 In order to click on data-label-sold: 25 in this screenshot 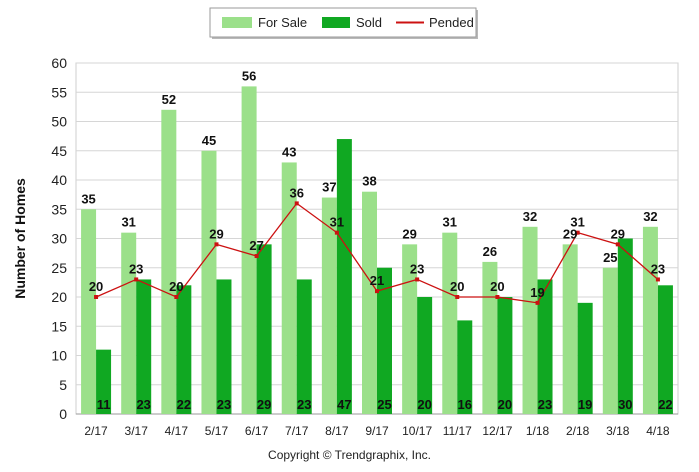, I will do `click(384, 404)`.